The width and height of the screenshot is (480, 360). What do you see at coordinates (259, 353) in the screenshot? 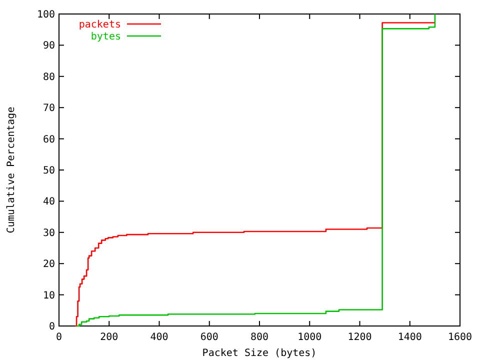
I see `x-axis-title: Packet Size (bytes)` at bounding box center [259, 353].